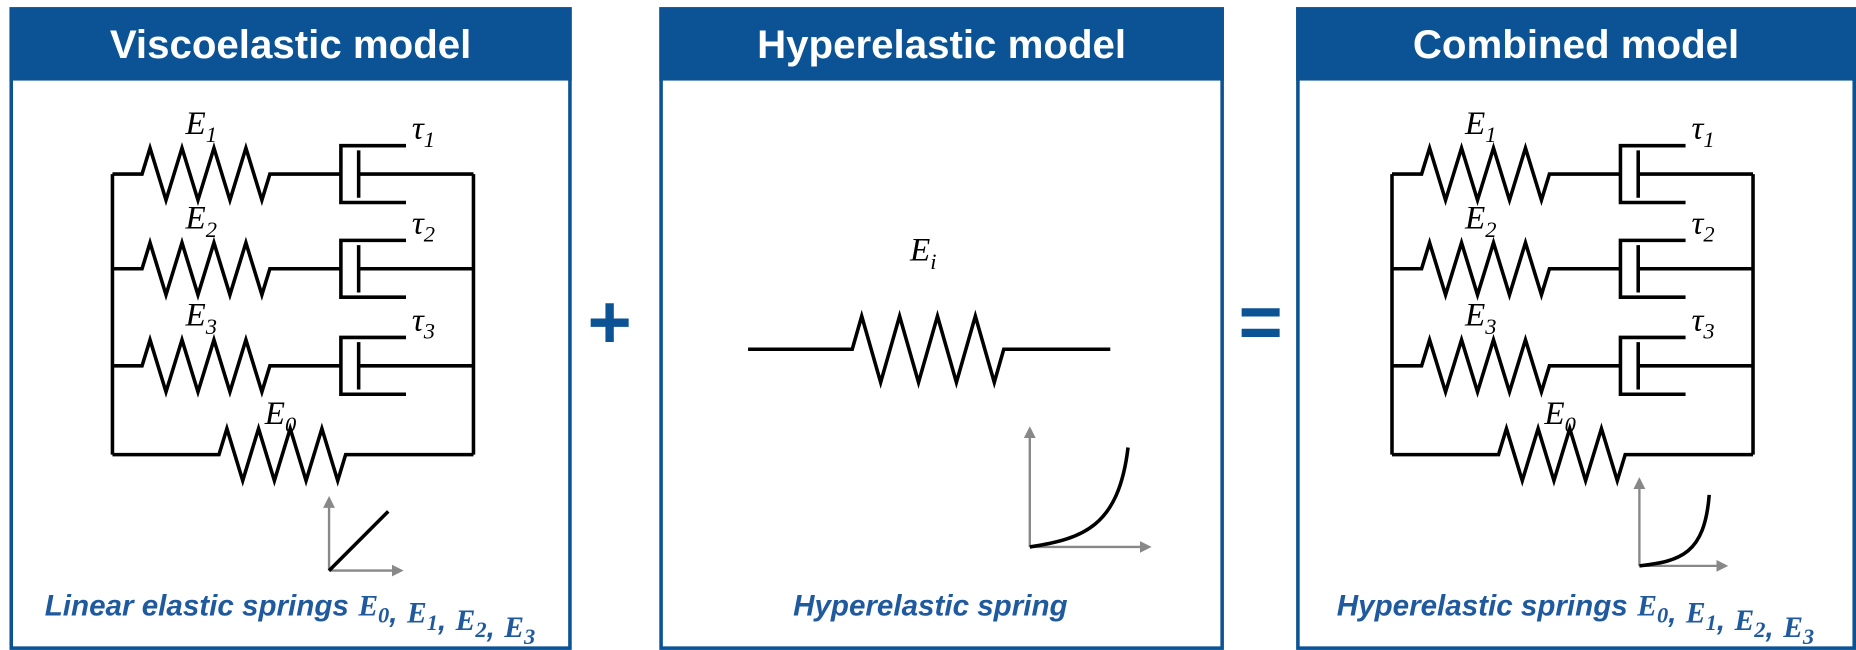 This screenshot has width=1856, height=650. Describe the element at coordinates (197, 606) in the screenshot. I see `caption-text: Linear elastic springs` at that location.